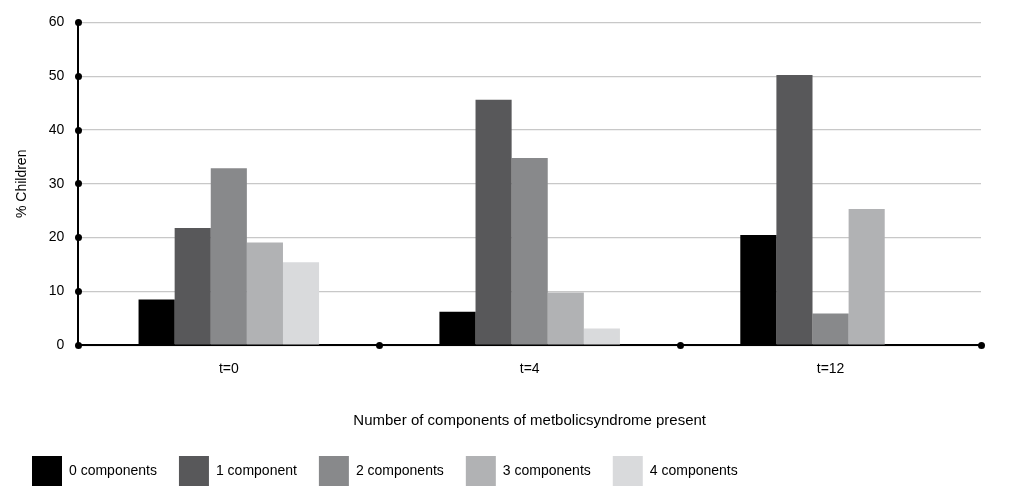 This screenshot has width=1009, height=496. I want to click on y-axis-title: % Children, so click(21, 184).